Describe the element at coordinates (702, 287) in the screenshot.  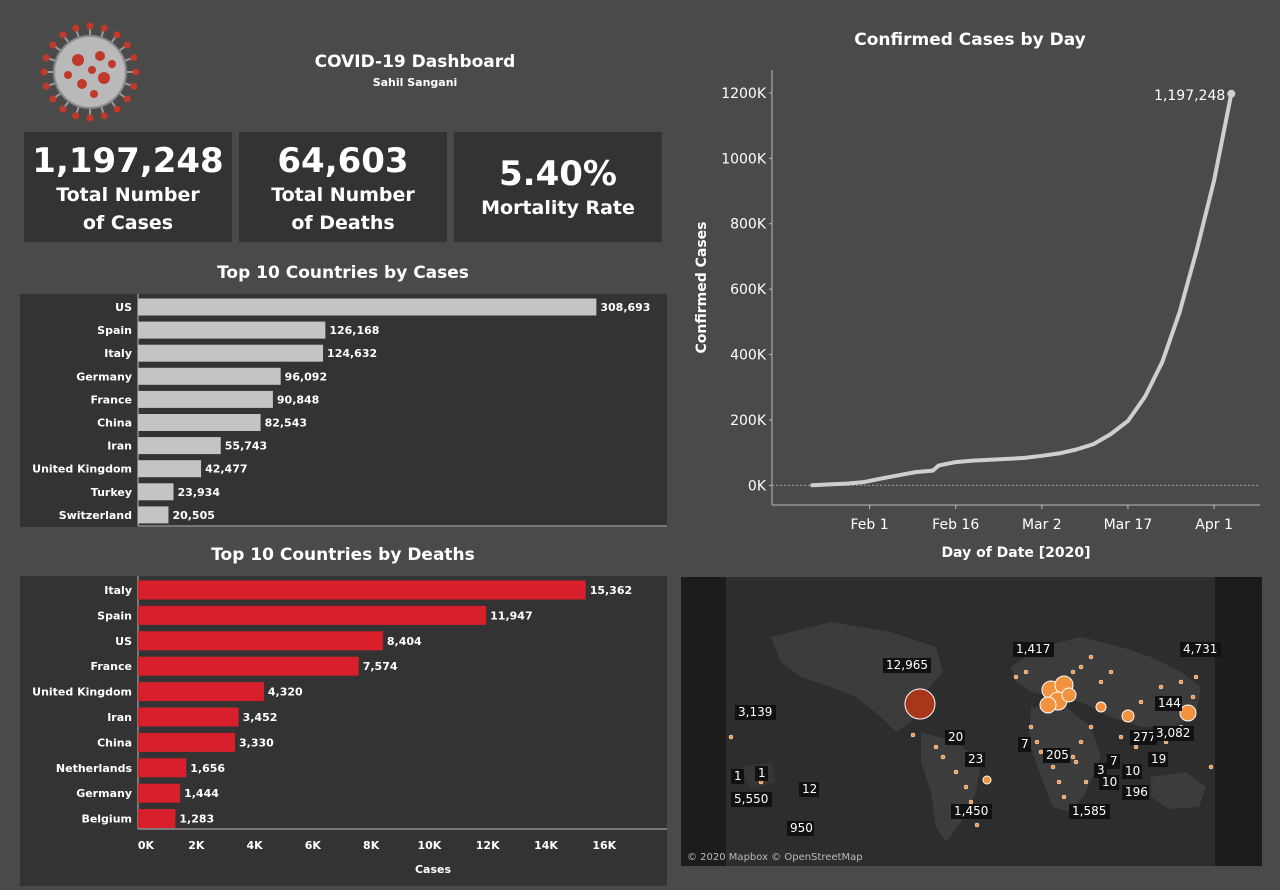
I see `y-axis-title: Confirmed Cases` at that location.